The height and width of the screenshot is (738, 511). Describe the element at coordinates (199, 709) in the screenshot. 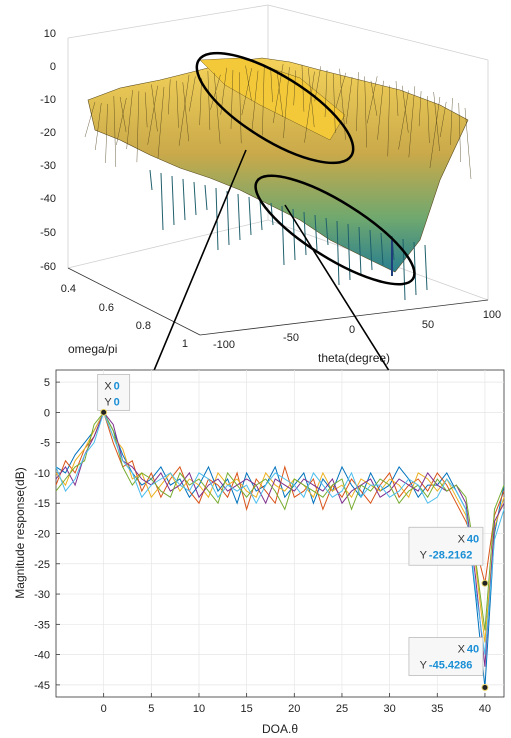

I see `x-tick-label: 10` at that location.